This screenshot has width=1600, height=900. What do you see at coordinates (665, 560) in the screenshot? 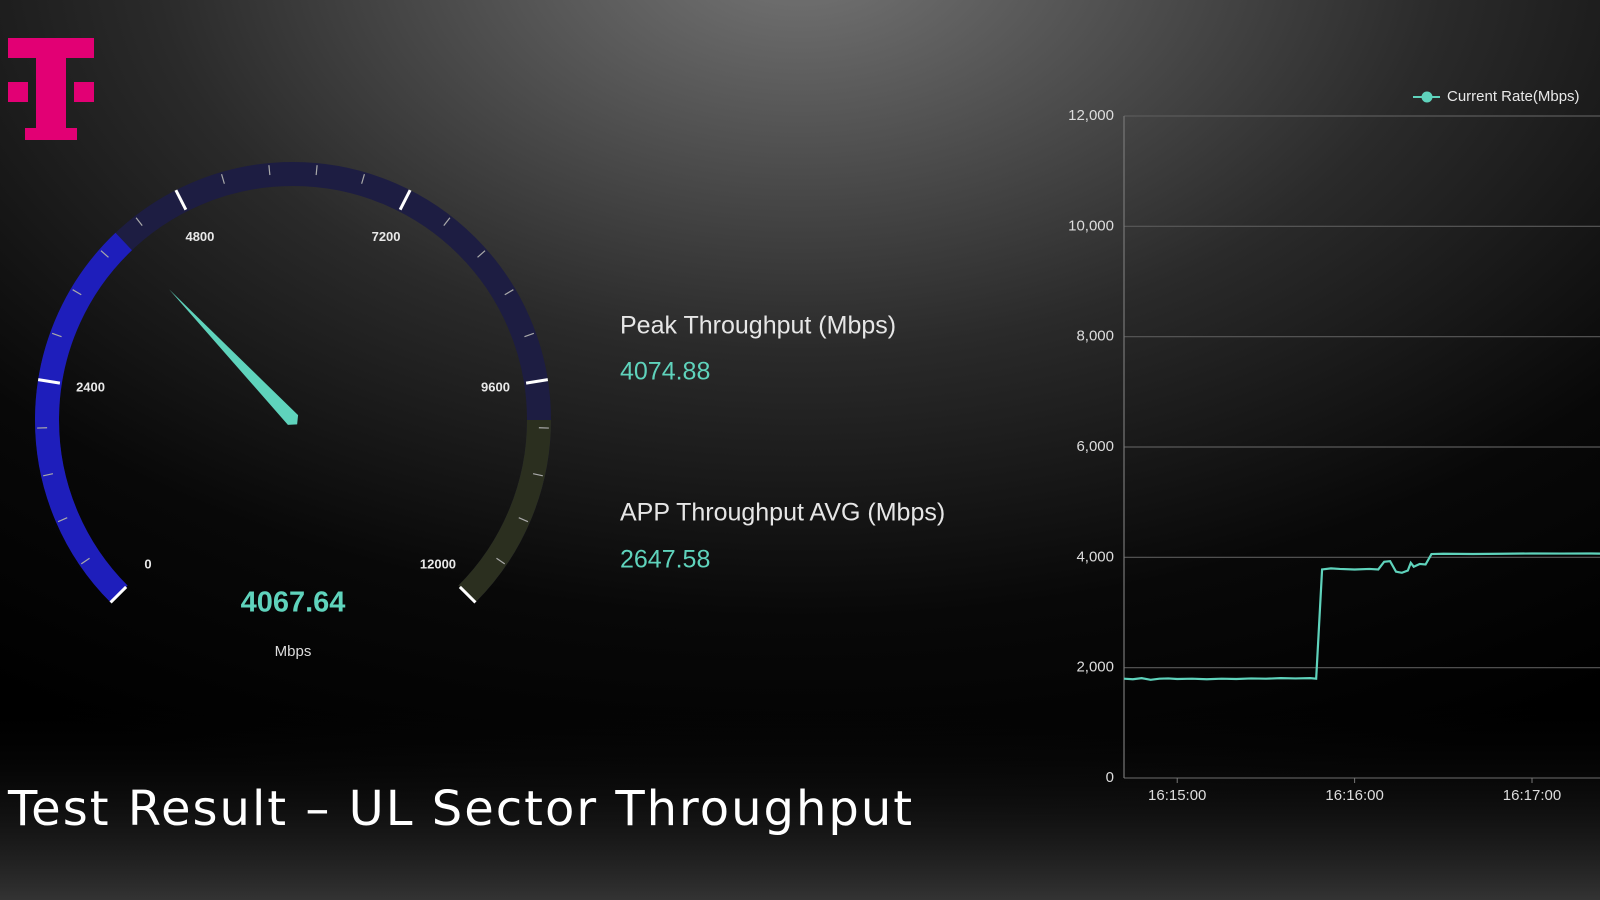
I see `stat-value: 2647.58` at bounding box center [665, 560].